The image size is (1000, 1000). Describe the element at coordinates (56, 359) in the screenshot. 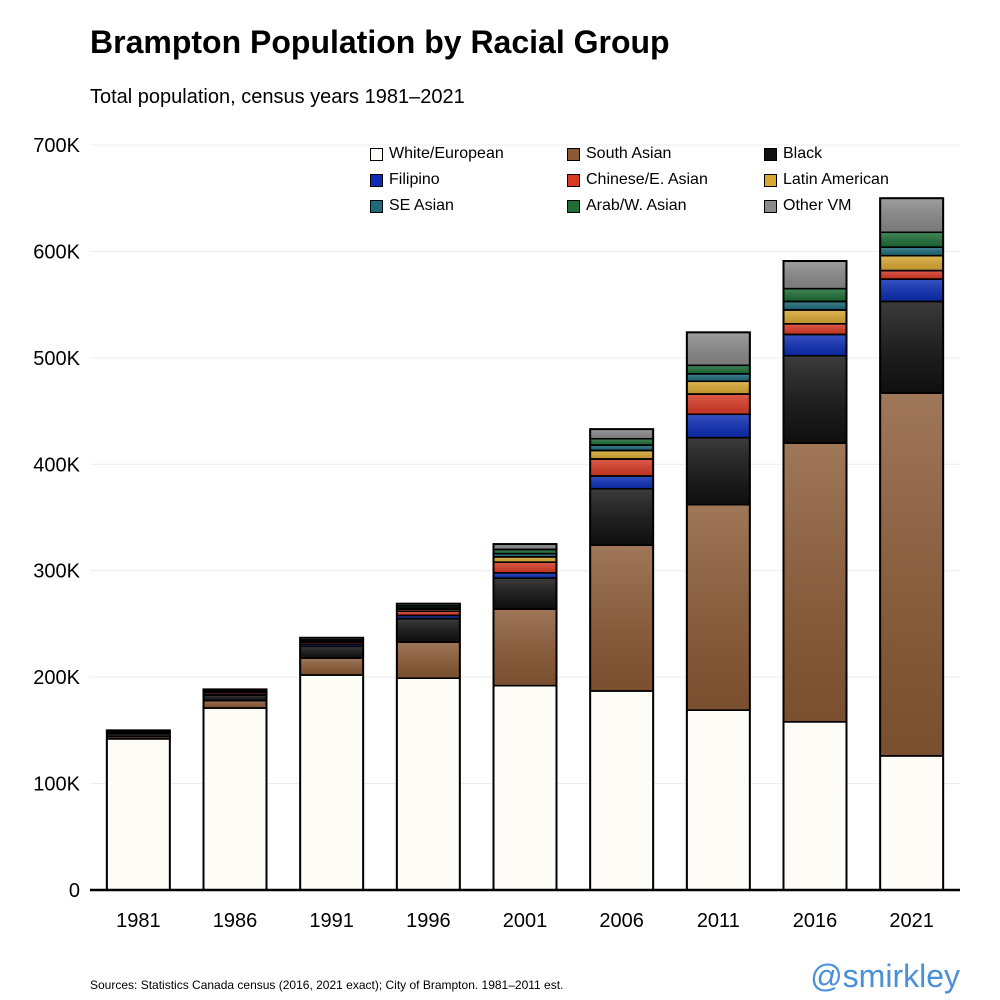

I see `y-tick-label: 500K` at that location.